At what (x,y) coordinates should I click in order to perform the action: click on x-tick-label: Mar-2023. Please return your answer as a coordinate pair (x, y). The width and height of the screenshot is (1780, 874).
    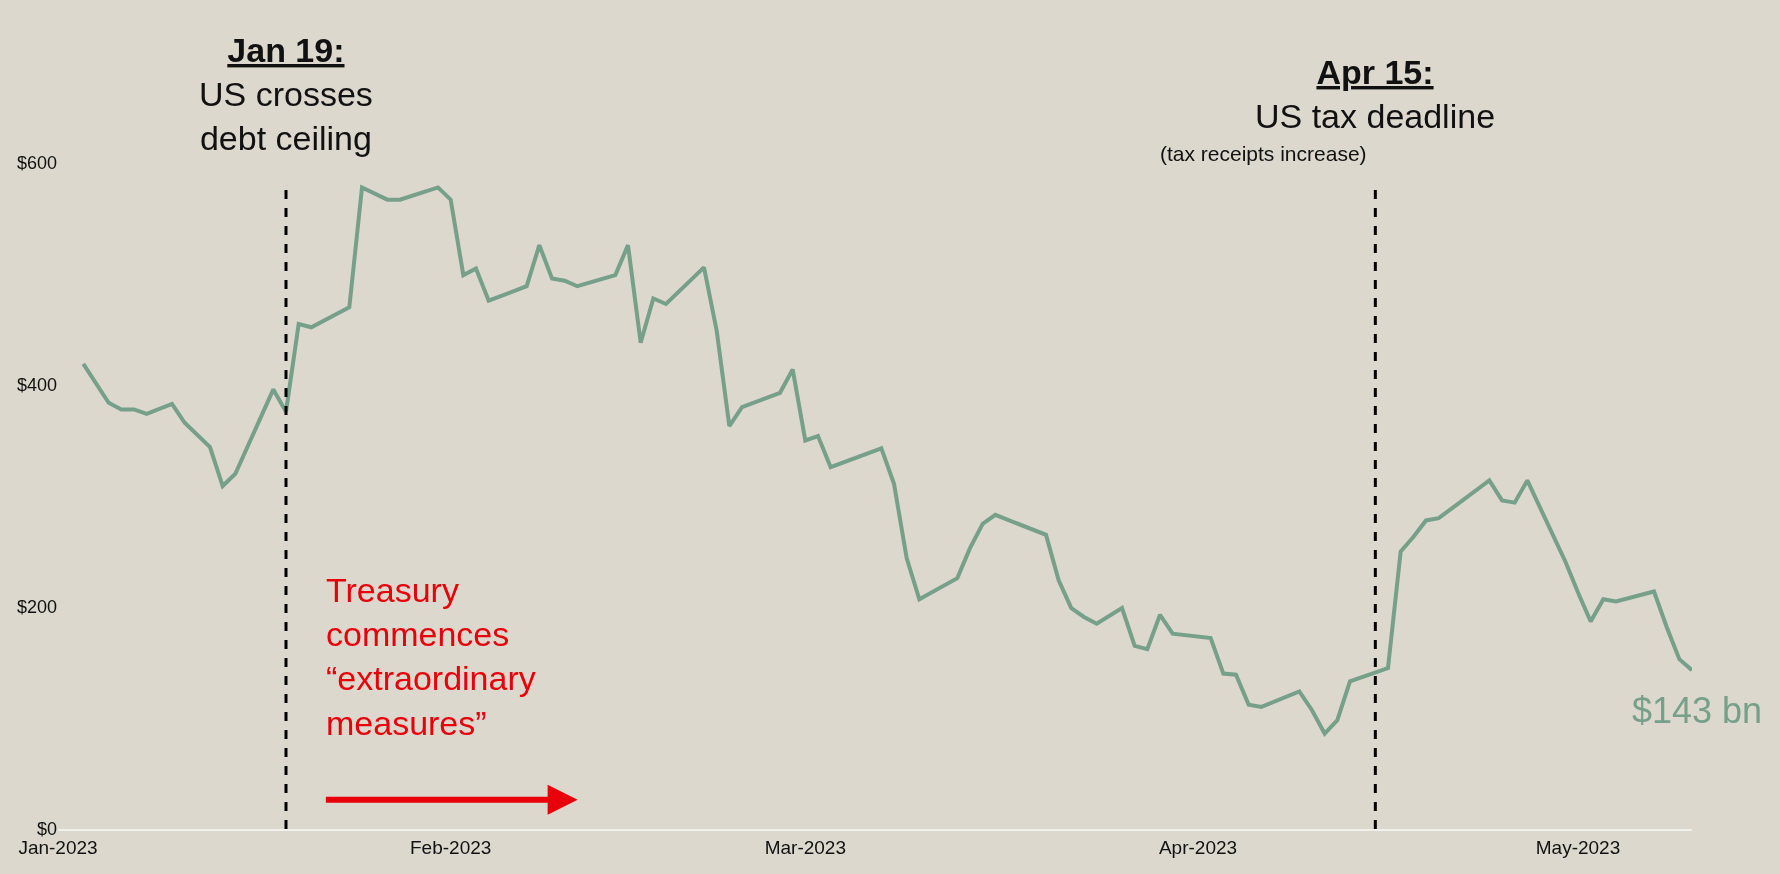
    Looking at the image, I should click on (805, 847).